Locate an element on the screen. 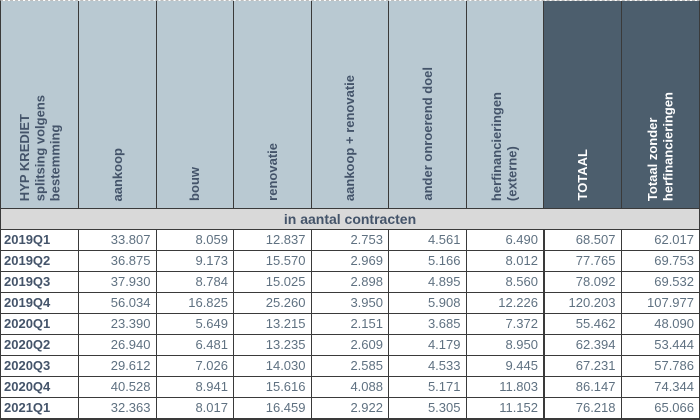 This screenshot has width=700, height=420. value-cell: 2.898 is located at coordinates (350, 282).